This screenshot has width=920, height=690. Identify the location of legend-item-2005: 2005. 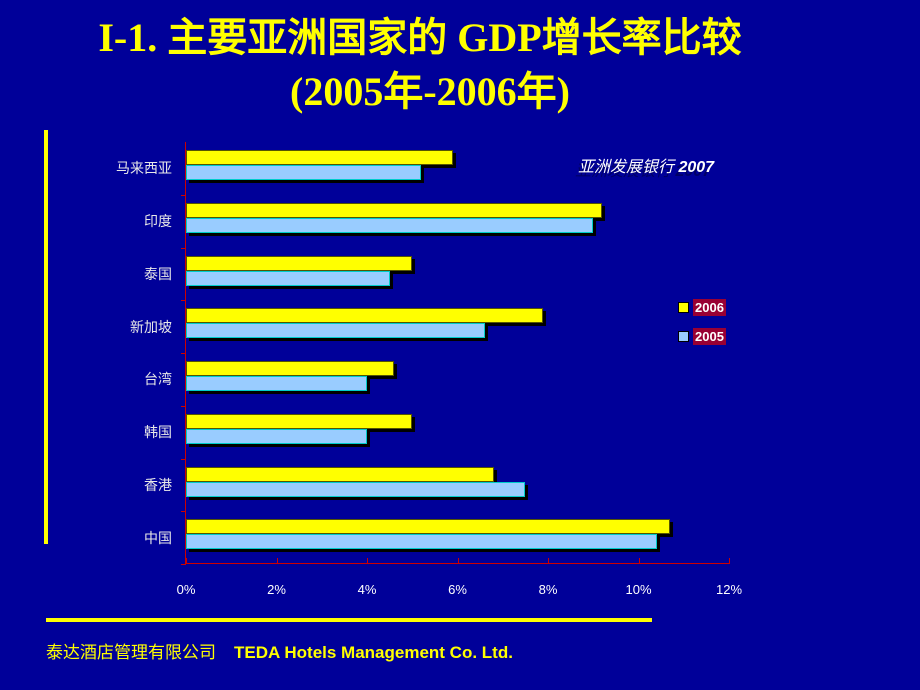
(702, 337).